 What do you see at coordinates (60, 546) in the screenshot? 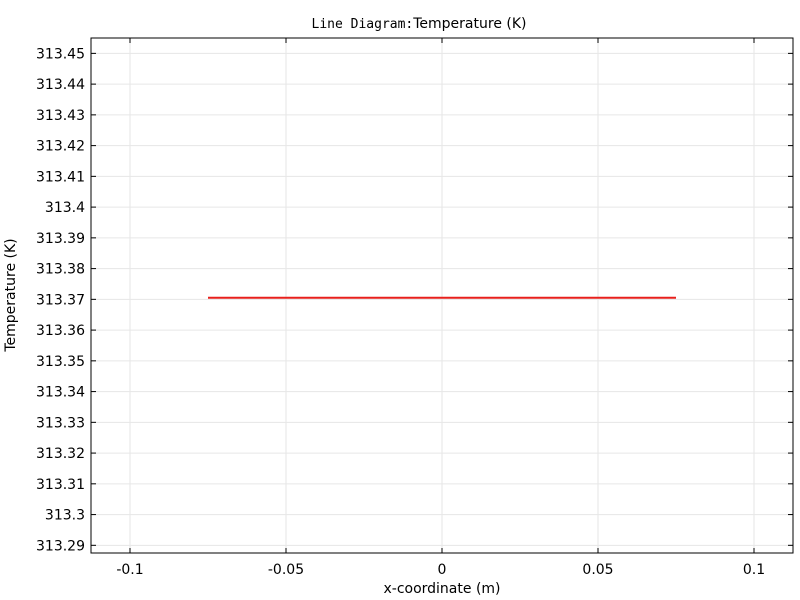
I see `y-tick-label: 313.29` at bounding box center [60, 546].